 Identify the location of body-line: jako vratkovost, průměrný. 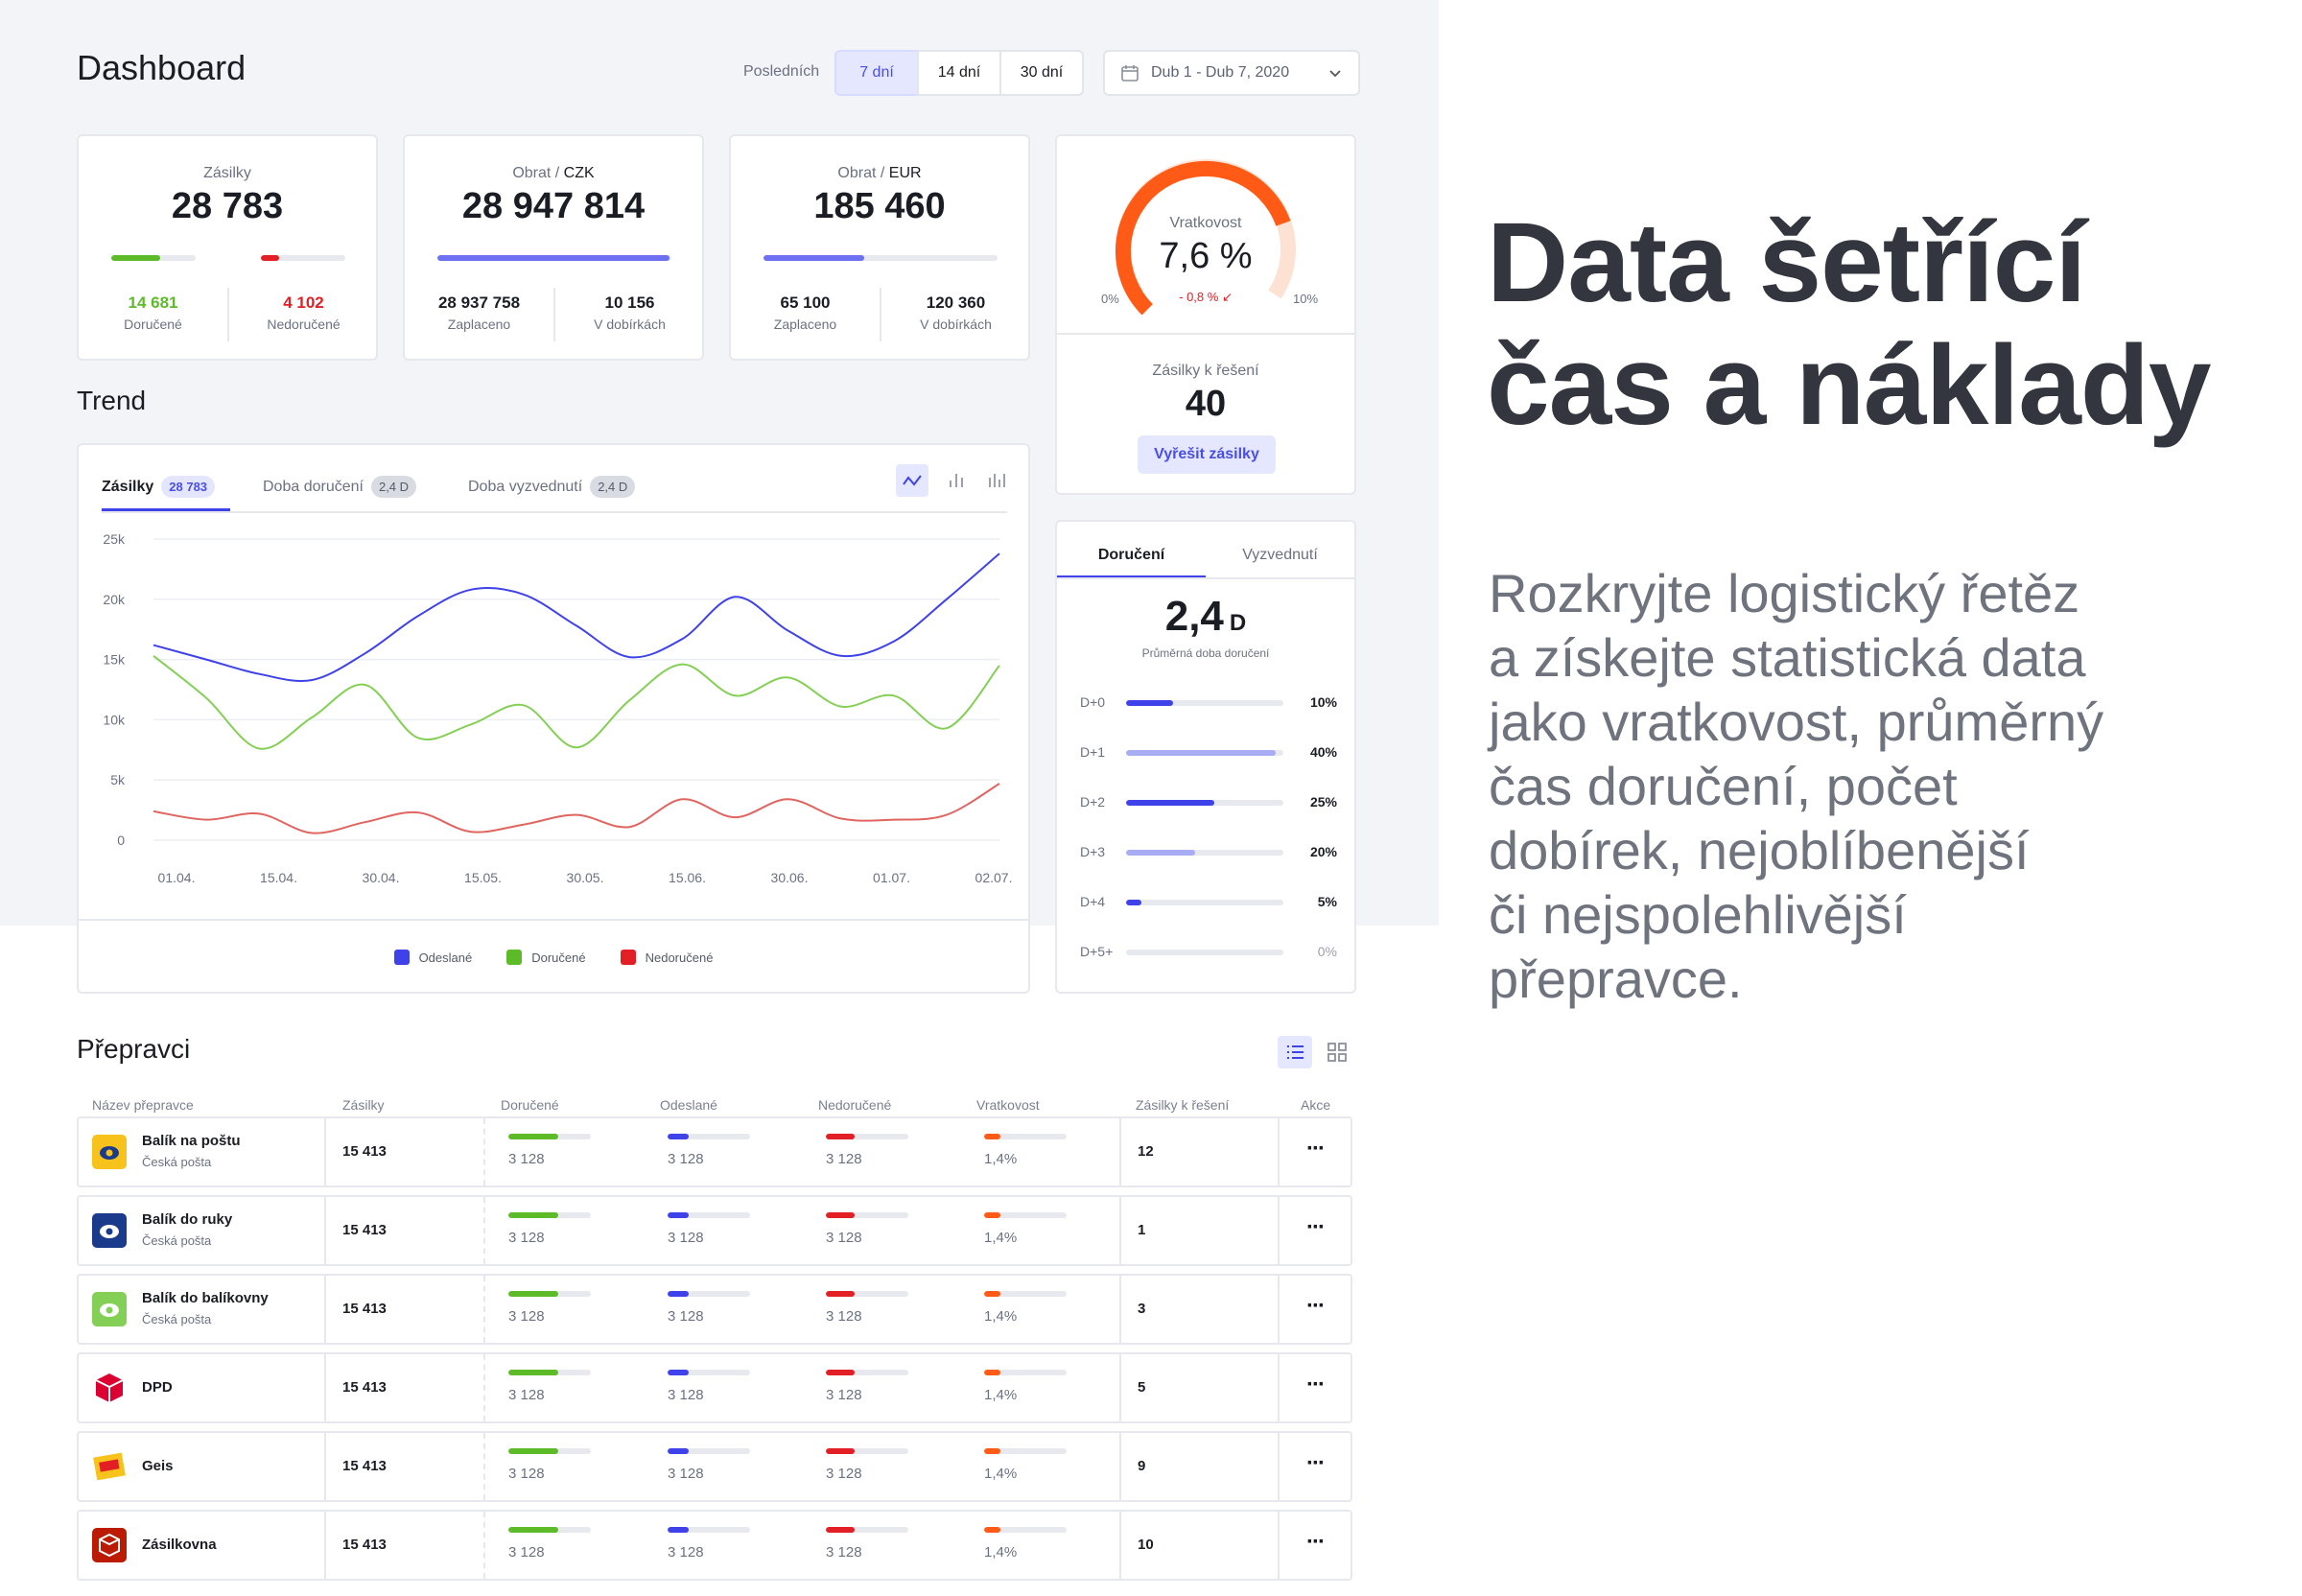
(1796, 722).